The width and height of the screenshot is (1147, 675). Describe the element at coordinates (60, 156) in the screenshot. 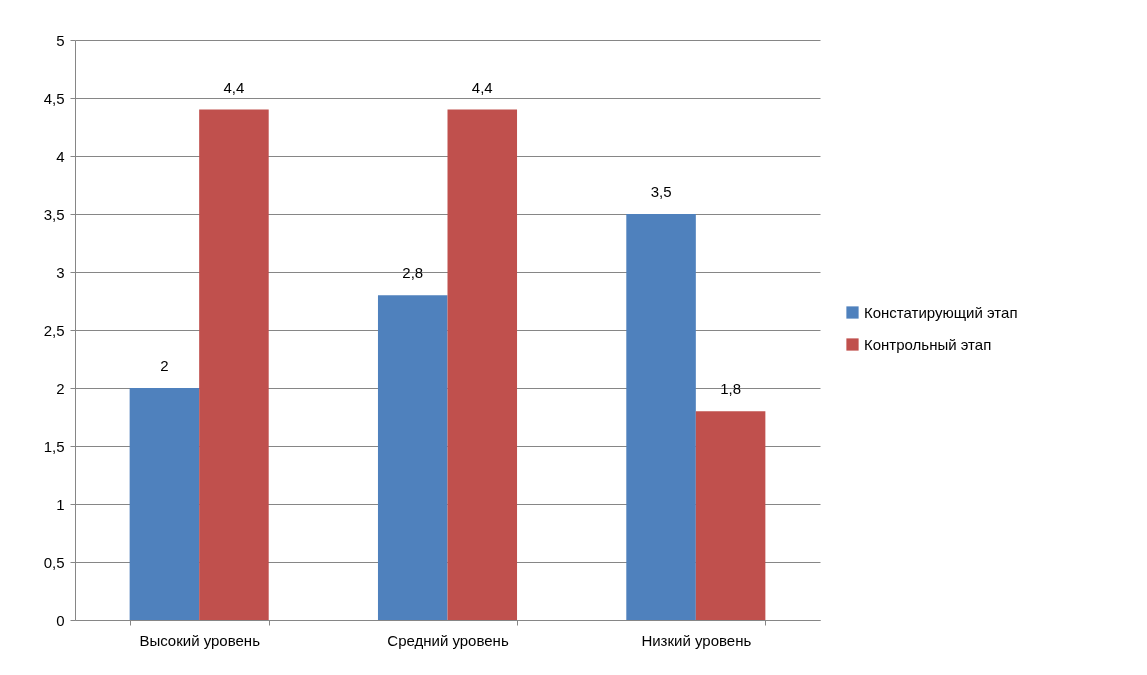

I see `y-tick-label: 4` at that location.